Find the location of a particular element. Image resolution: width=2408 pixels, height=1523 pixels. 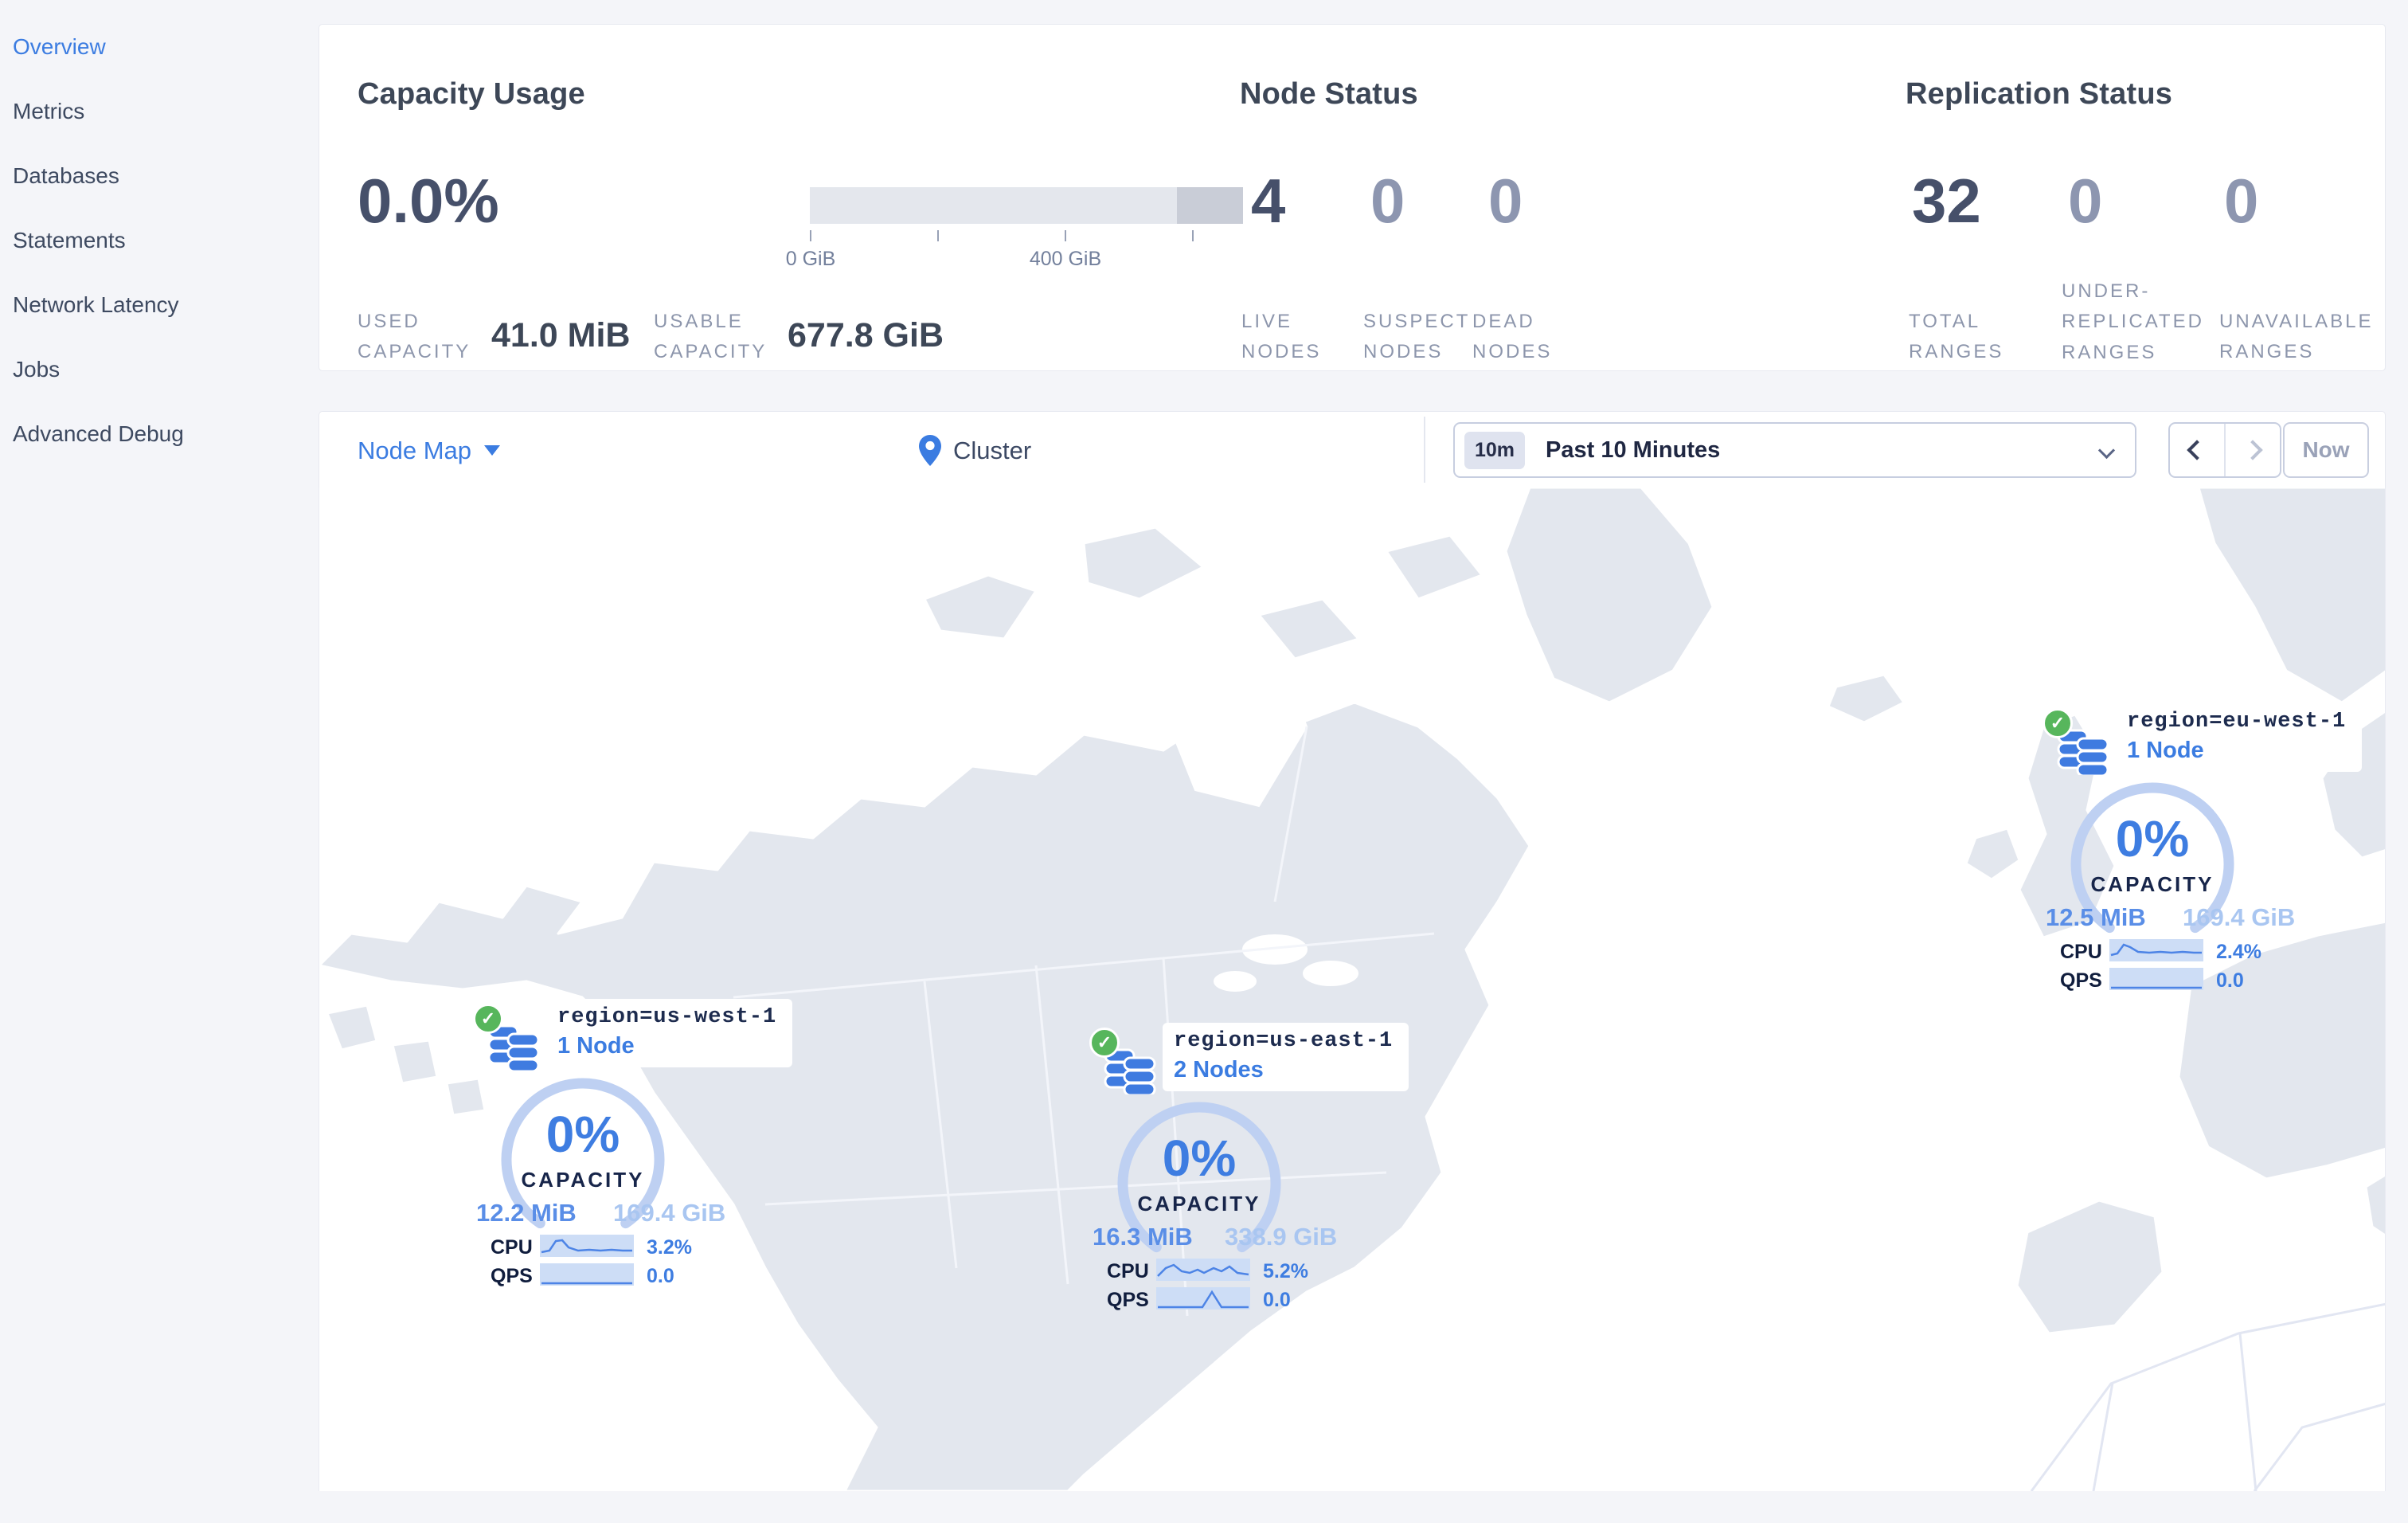

cpu-row: CPU 3.2% is located at coordinates (650, 1247).